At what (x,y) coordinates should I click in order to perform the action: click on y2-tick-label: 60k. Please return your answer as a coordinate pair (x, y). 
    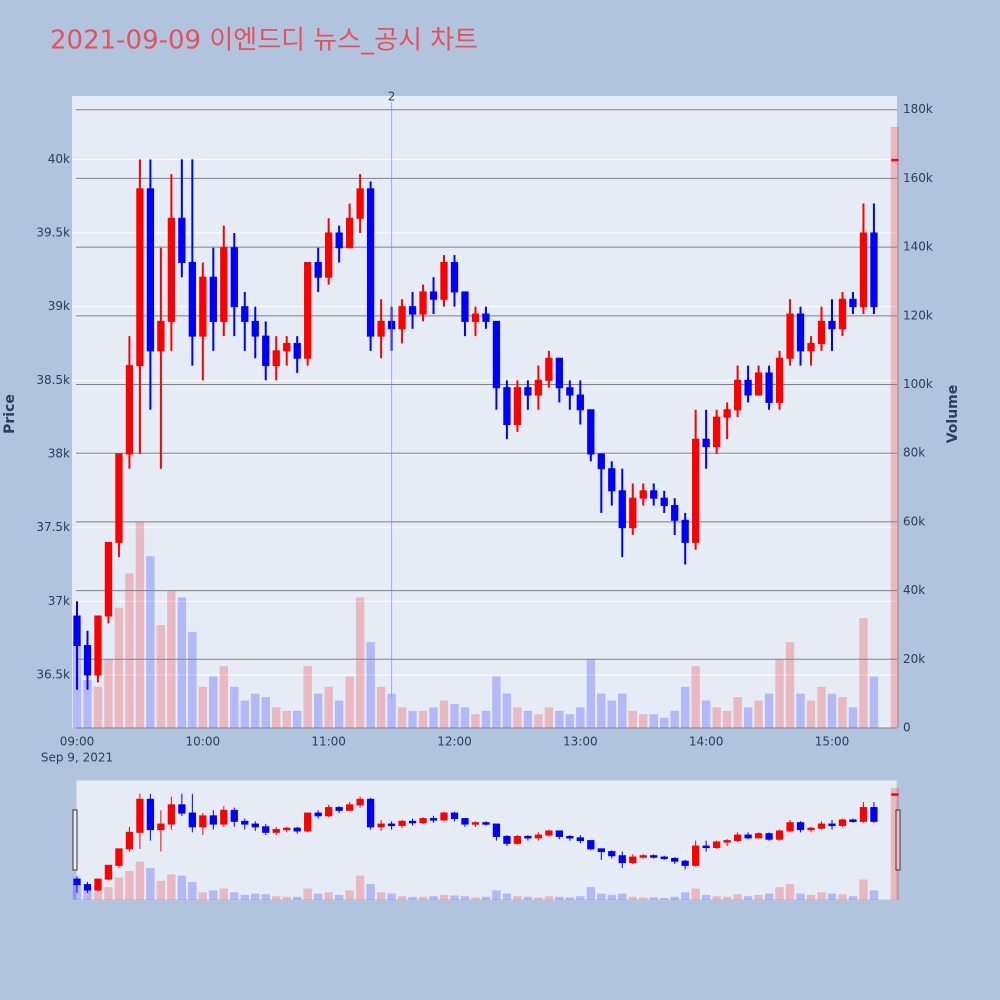
    Looking at the image, I should click on (914, 521).